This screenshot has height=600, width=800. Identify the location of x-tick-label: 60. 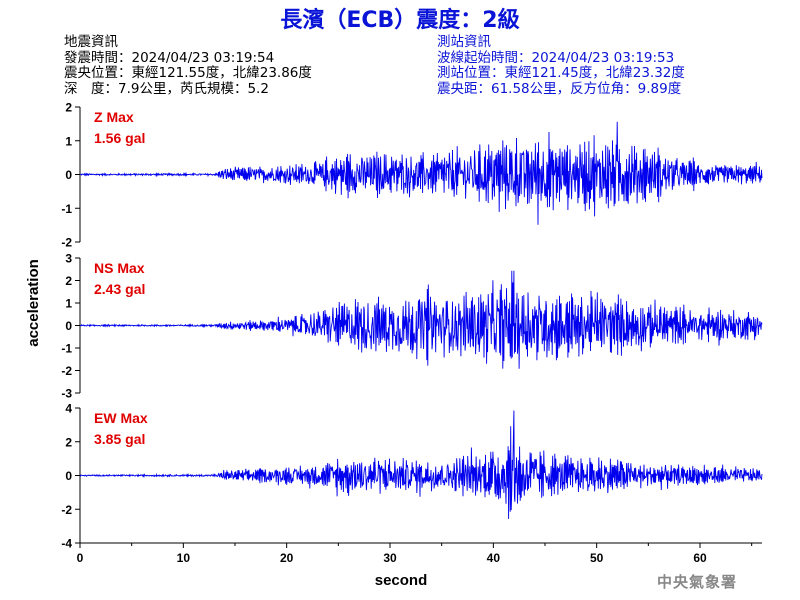
(700, 558).